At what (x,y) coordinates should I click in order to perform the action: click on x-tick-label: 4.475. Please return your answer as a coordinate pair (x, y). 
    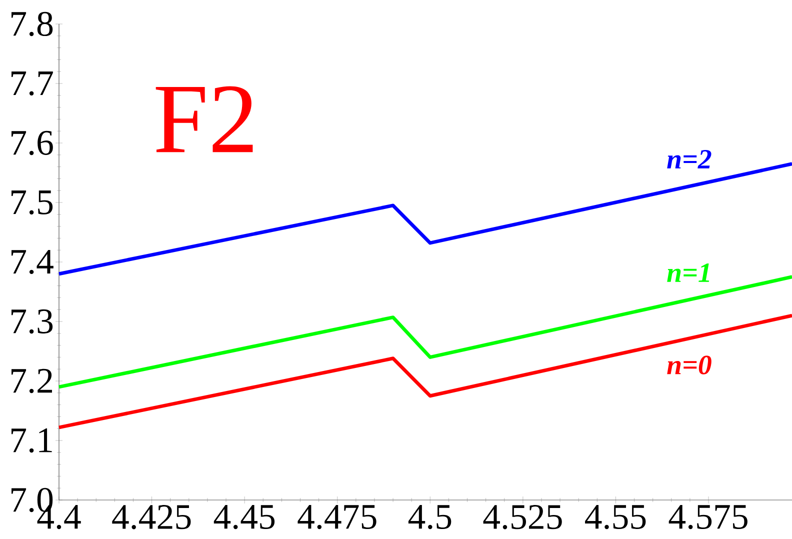
    Looking at the image, I should click on (337, 517).